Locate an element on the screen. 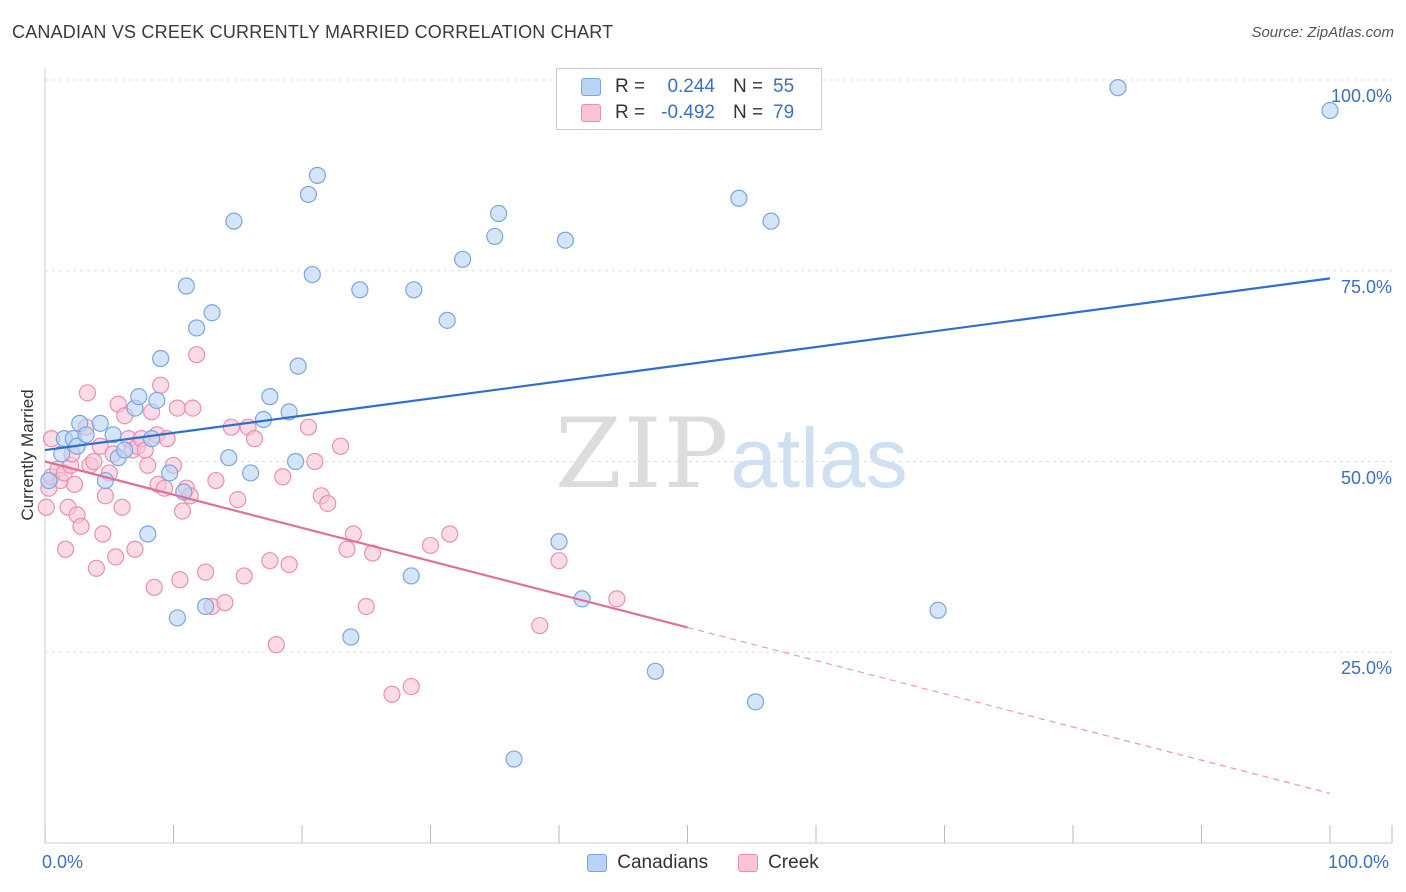 This screenshot has height=892, width=1406. legend-r-label: R = is located at coordinates (630, 112).